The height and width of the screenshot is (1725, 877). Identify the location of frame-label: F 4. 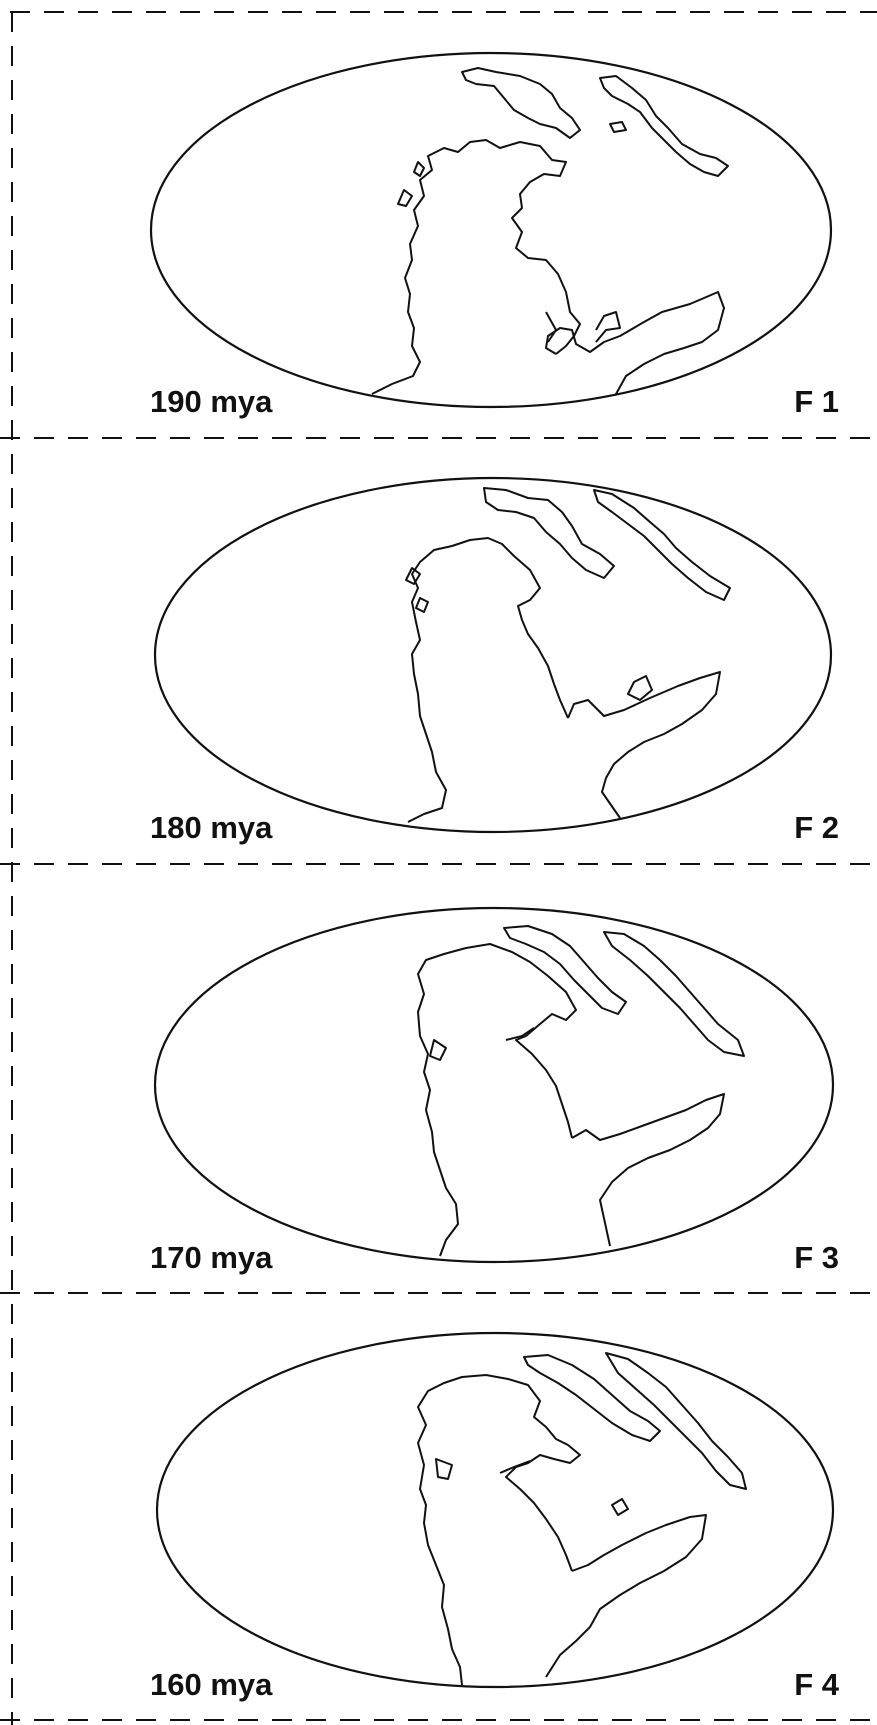
(816, 1684).